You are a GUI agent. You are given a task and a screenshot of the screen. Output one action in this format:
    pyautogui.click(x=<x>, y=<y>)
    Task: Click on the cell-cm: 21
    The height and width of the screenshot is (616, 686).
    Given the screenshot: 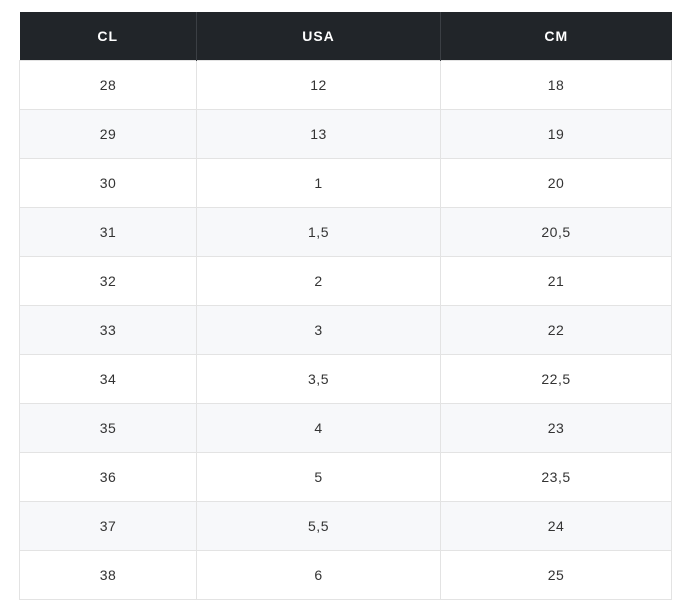 What is the action you would take?
    pyautogui.click(x=556, y=281)
    